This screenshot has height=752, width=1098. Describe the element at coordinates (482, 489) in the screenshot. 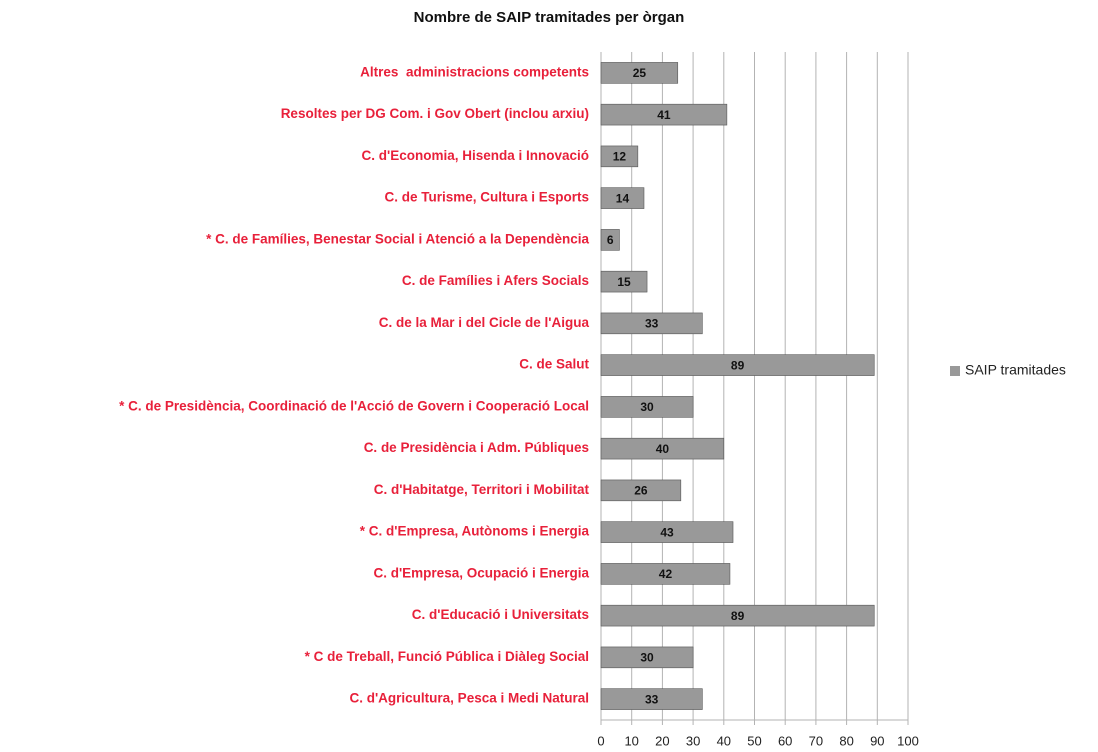

I see `y-tick-label: C. d'Habitatge, Territori i Mobilitat` at that location.